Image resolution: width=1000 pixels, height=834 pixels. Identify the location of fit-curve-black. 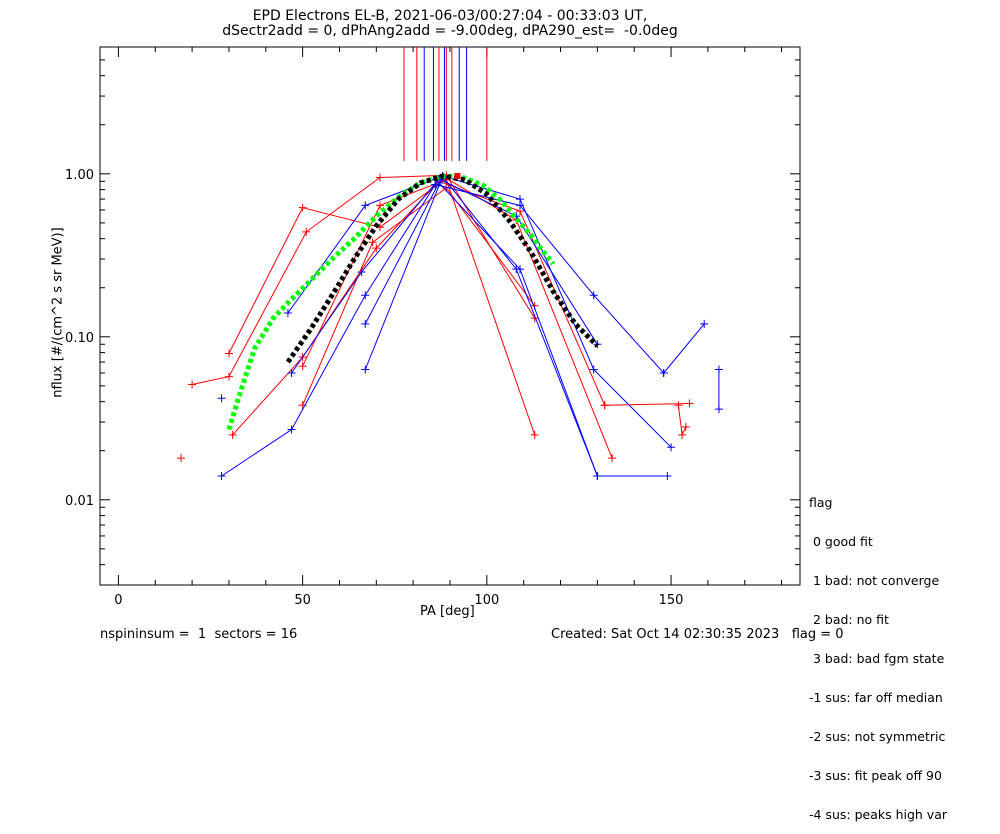
(442, 268).